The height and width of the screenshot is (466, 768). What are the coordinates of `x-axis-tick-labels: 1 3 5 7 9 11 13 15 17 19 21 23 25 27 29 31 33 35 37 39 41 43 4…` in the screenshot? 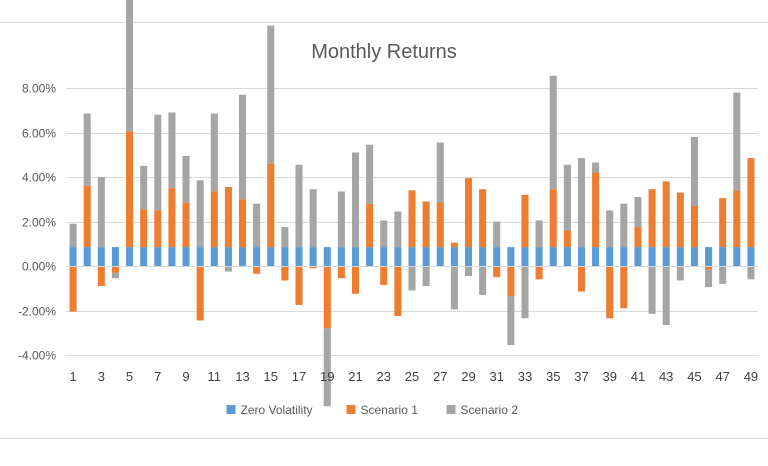 It's located at (413, 376).